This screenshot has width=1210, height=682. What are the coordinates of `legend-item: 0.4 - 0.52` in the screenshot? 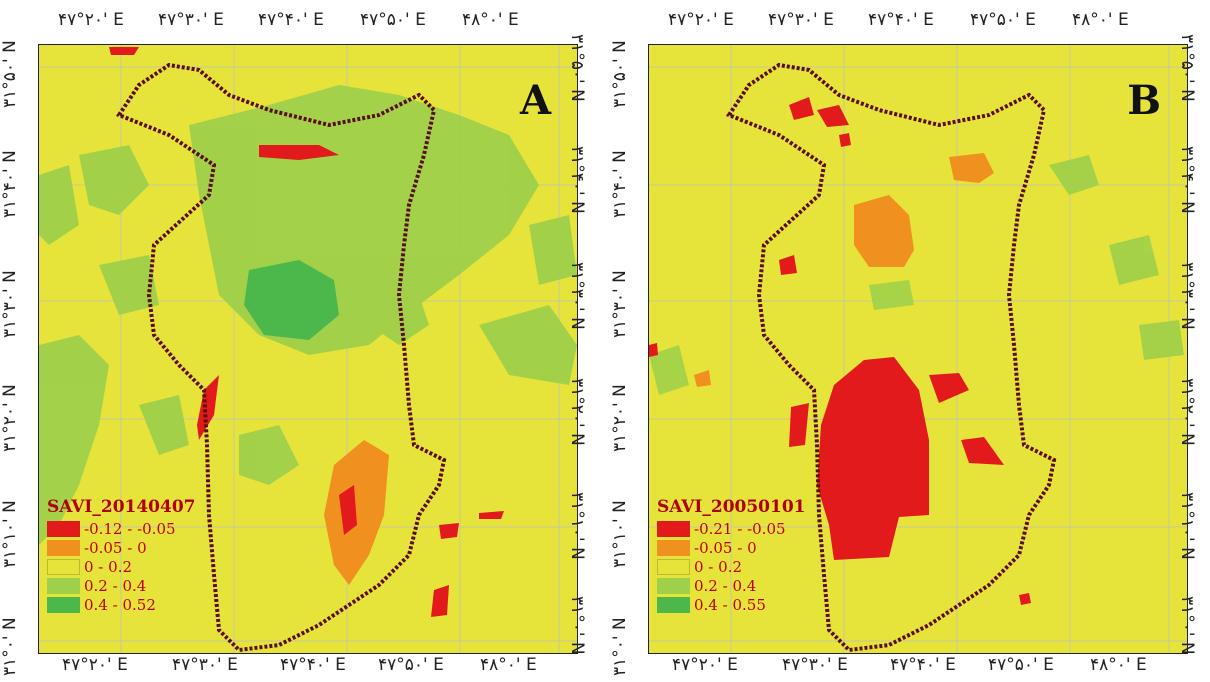 It's located at (121, 604).